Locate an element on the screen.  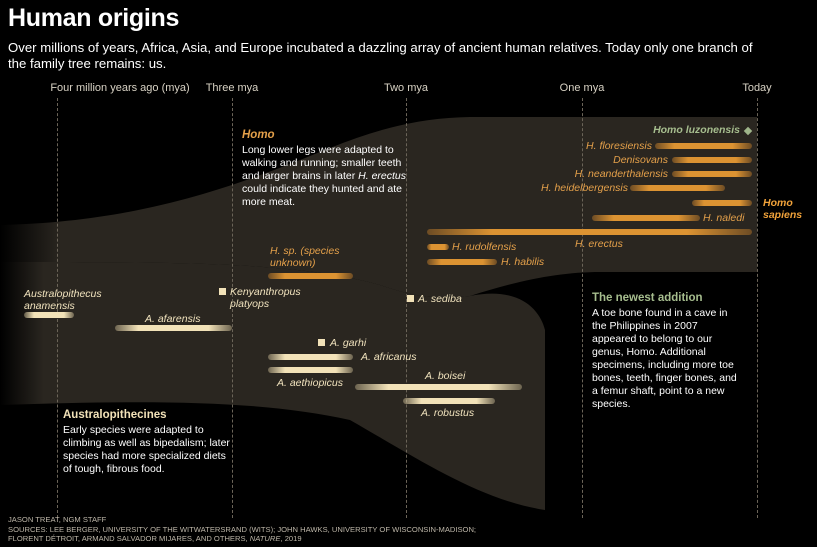
note-homo-heading: Homo is located at coordinates (258, 135).